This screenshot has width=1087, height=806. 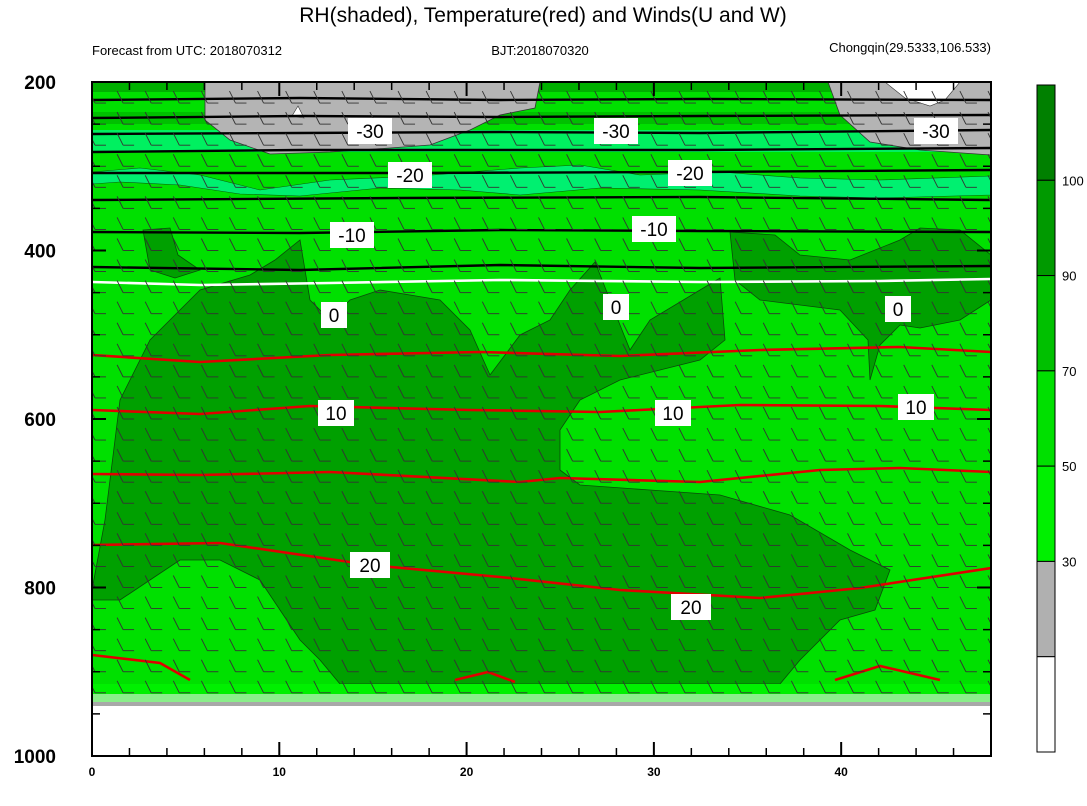 What do you see at coordinates (336, 413) in the screenshot?
I see `contour-label-10-a: 10` at bounding box center [336, 413].